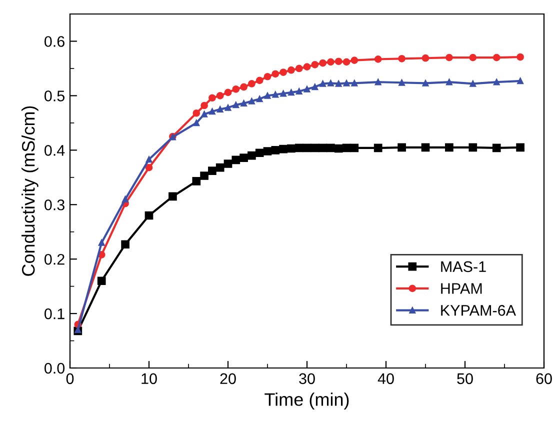  I want to click on x-tick-label: 50, so click(465, 378).